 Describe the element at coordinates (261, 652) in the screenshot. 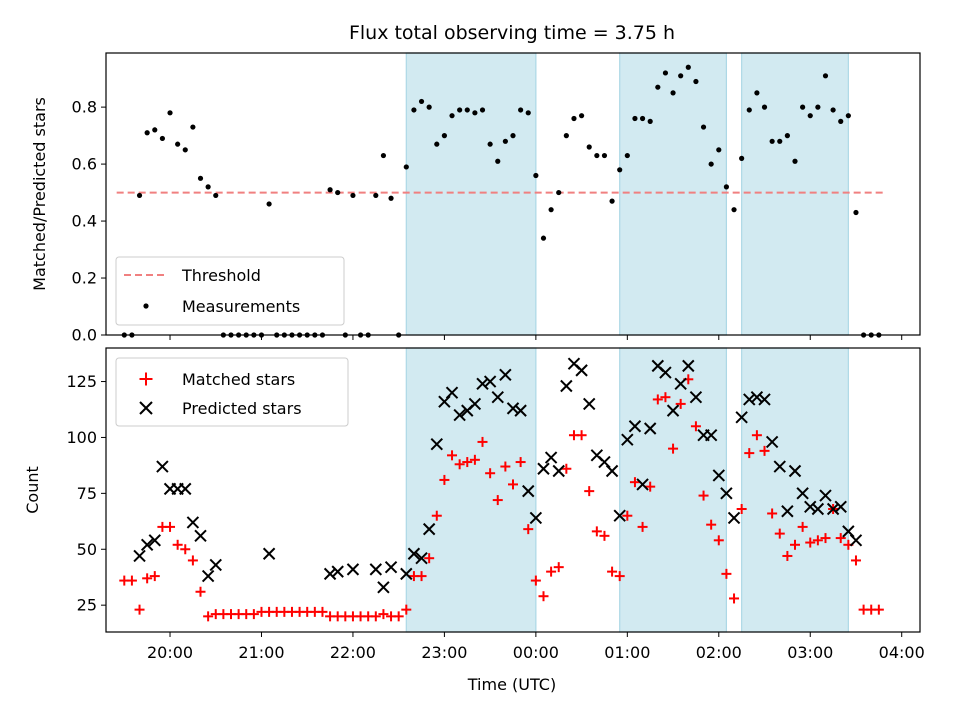

I see `x-tick-label: 21:00` at that location.